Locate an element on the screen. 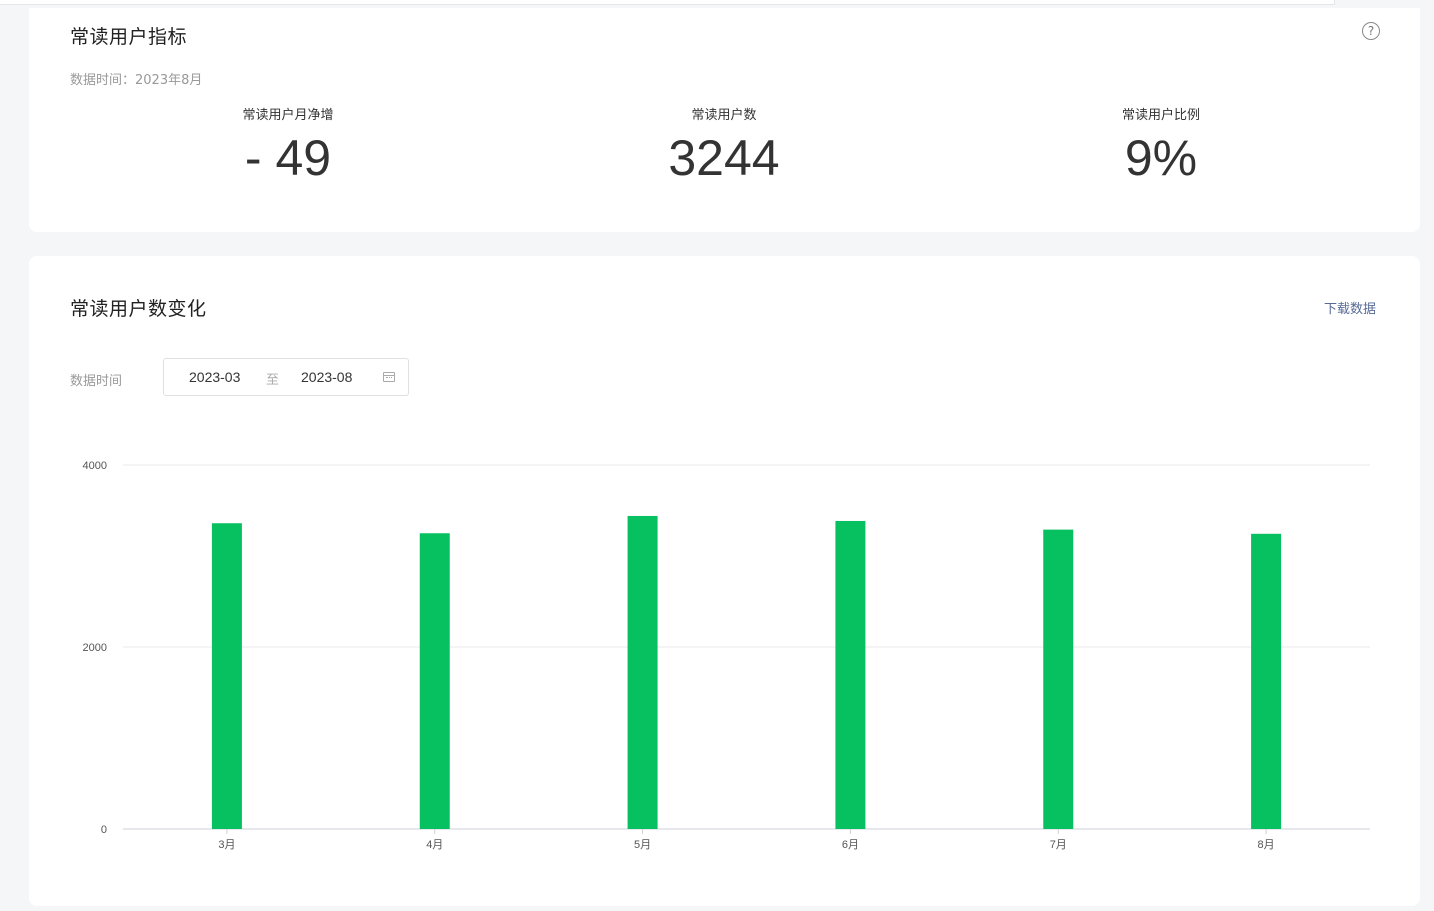 The width and height of the screenshot is (1434, 911). metric-net-increase: 常读用户月净增 - 49 is located at coordinates (288, 146).